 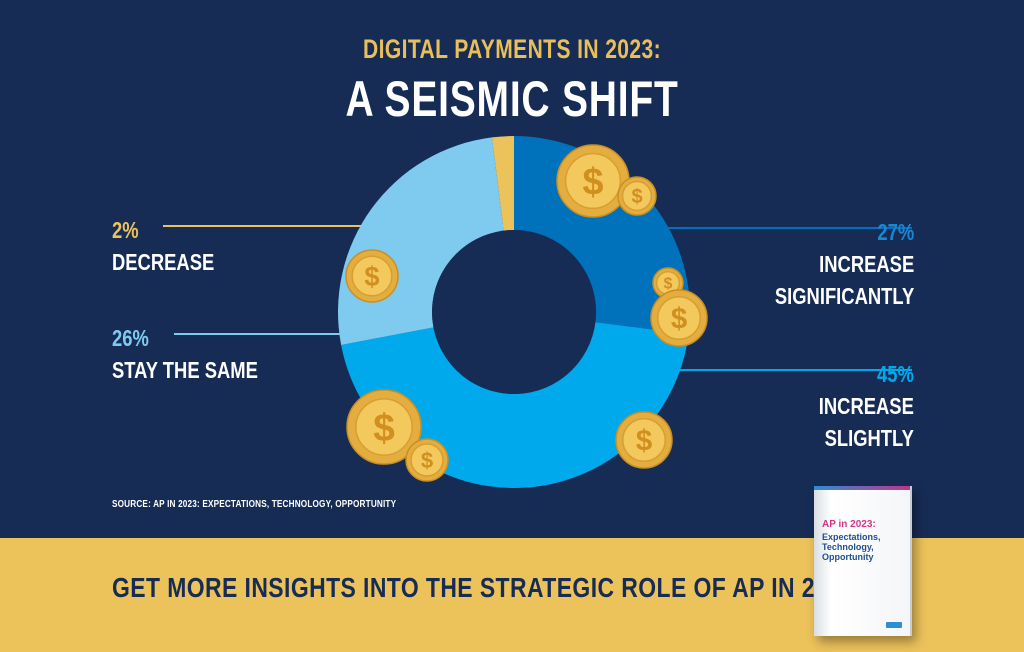 I want to click on cover-band, so click(x=862, y=488).